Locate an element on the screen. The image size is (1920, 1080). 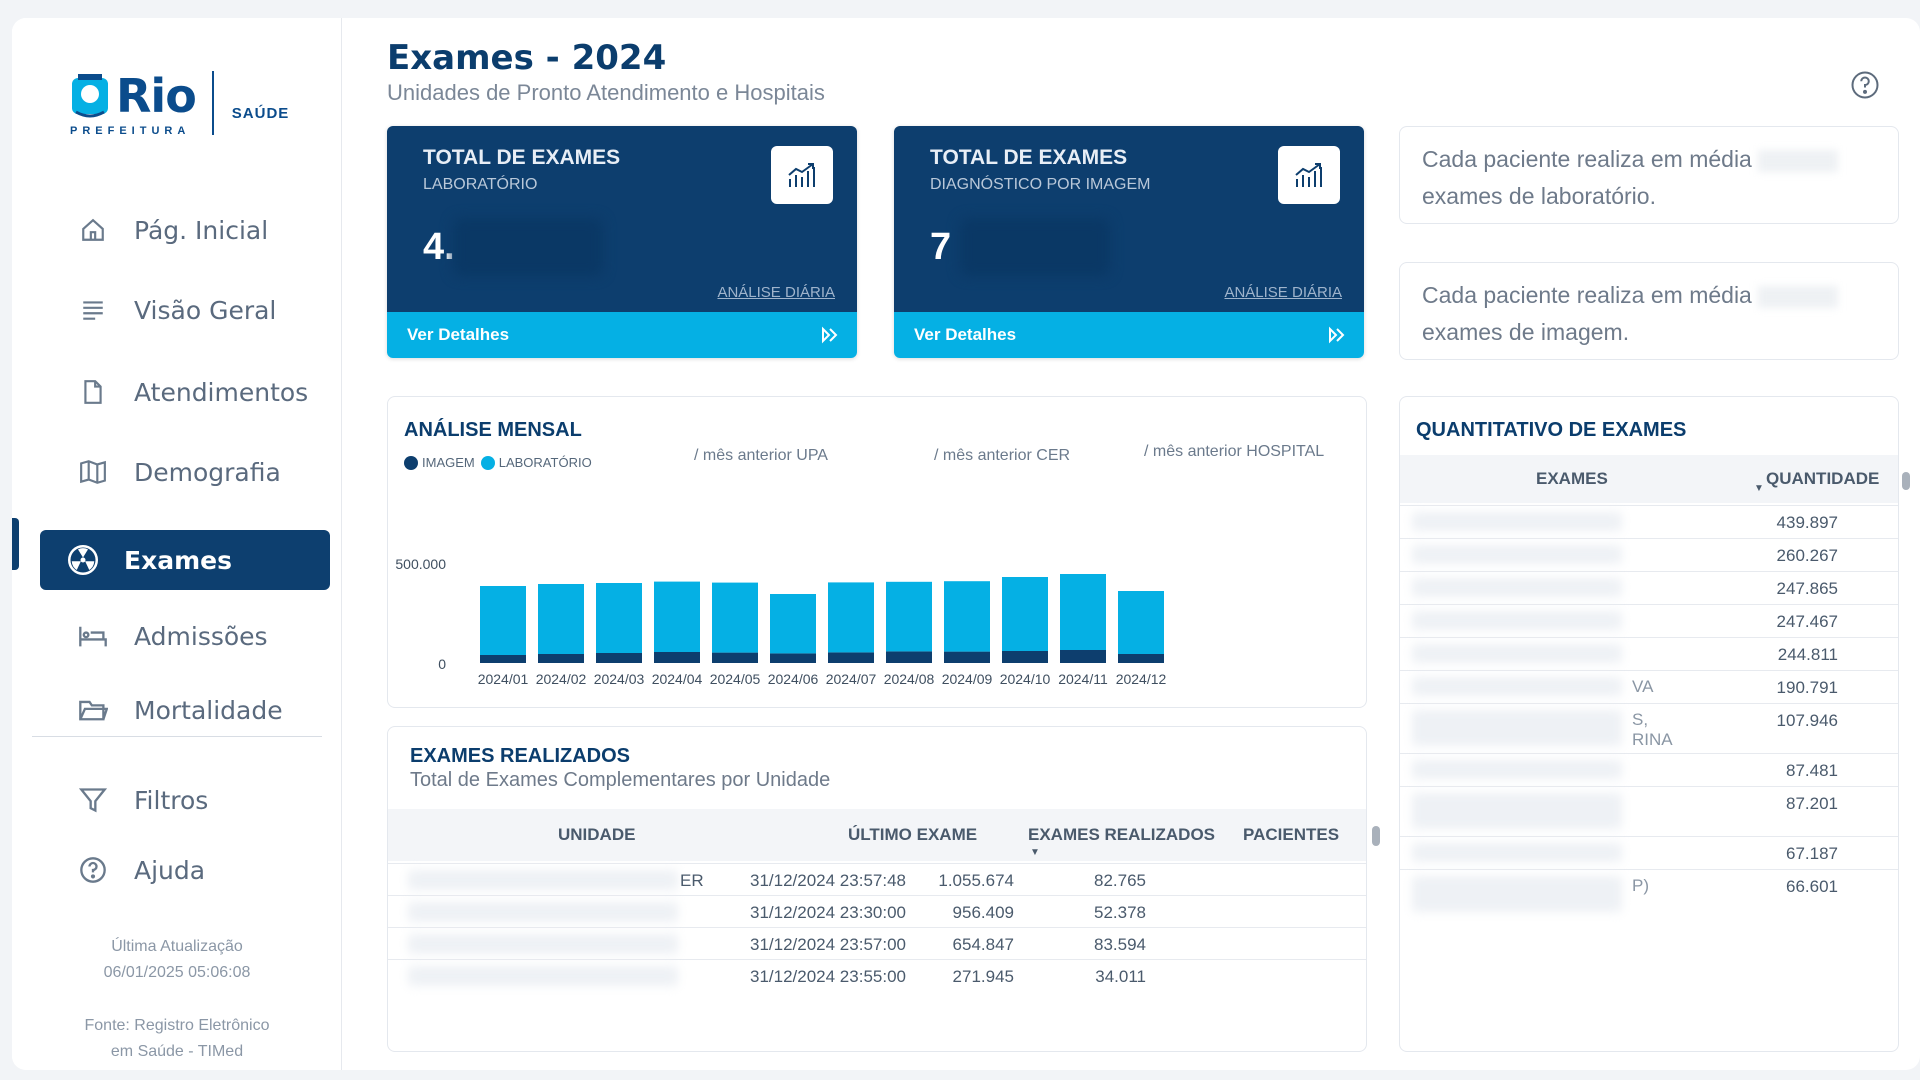
cell-pacientes: 82.765 is located at coordinates (1120, 880).